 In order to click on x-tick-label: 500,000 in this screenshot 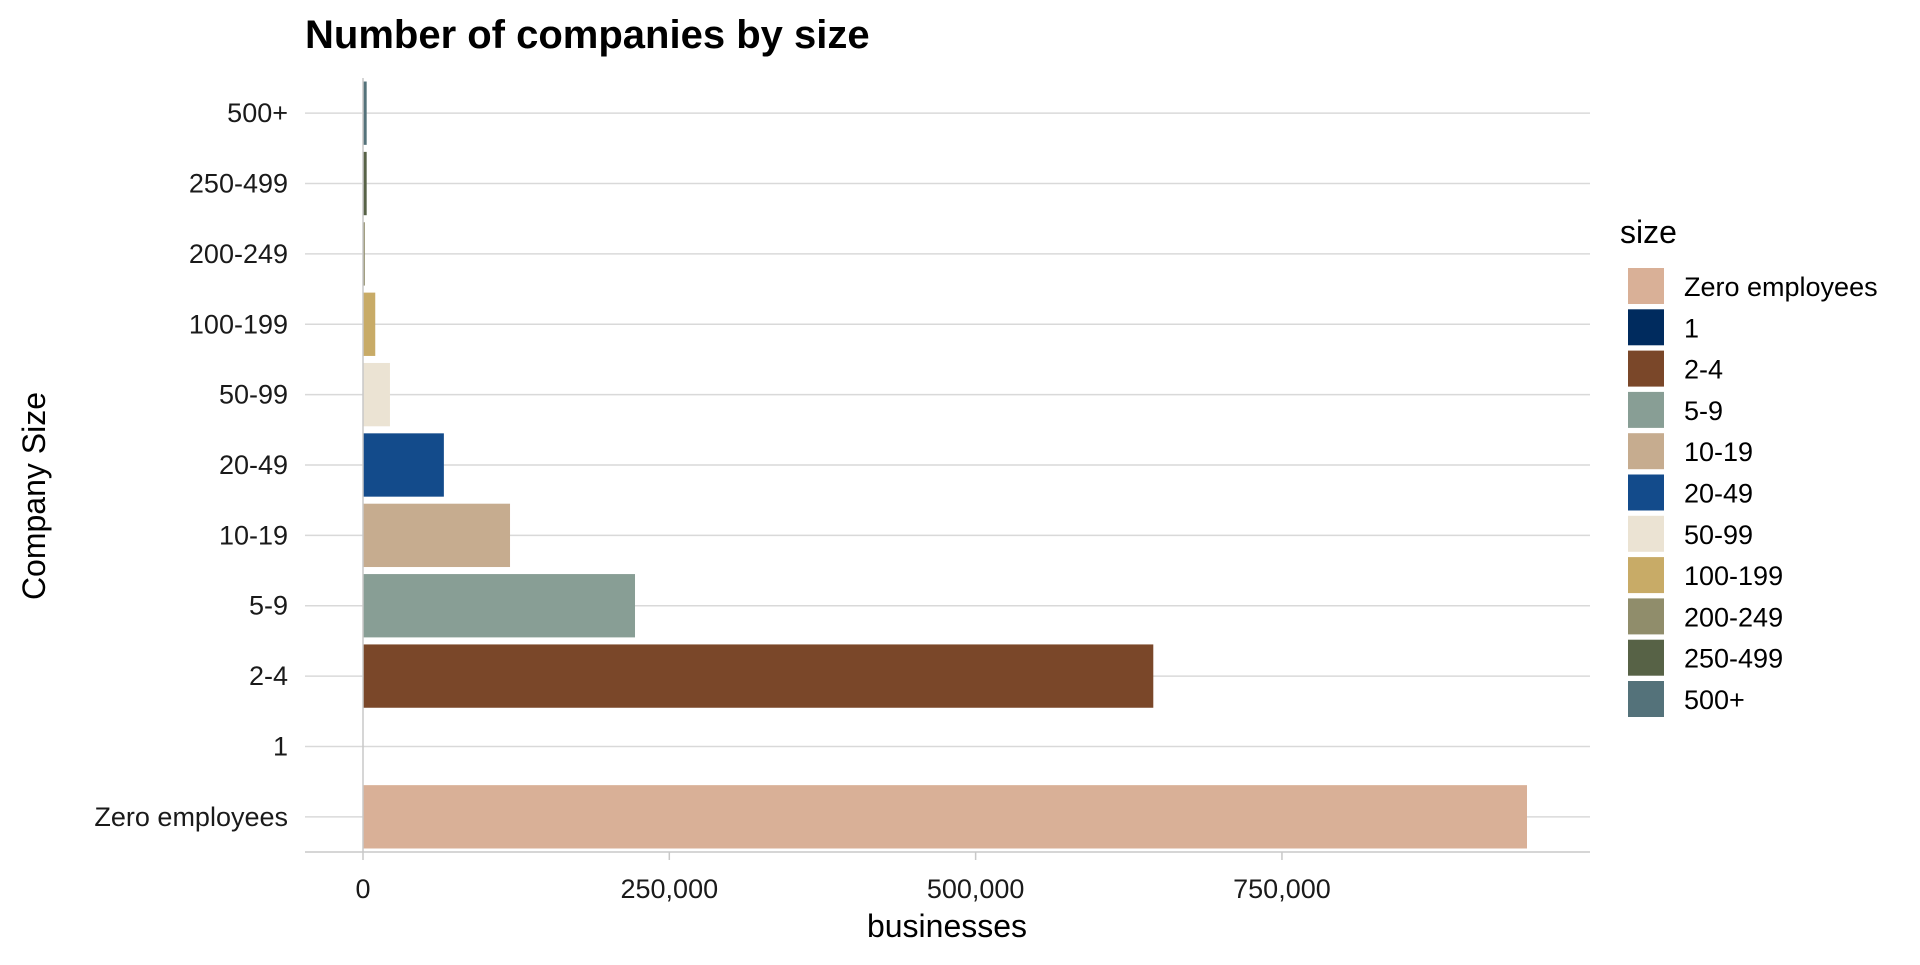, I will do `click(976, 889)`.